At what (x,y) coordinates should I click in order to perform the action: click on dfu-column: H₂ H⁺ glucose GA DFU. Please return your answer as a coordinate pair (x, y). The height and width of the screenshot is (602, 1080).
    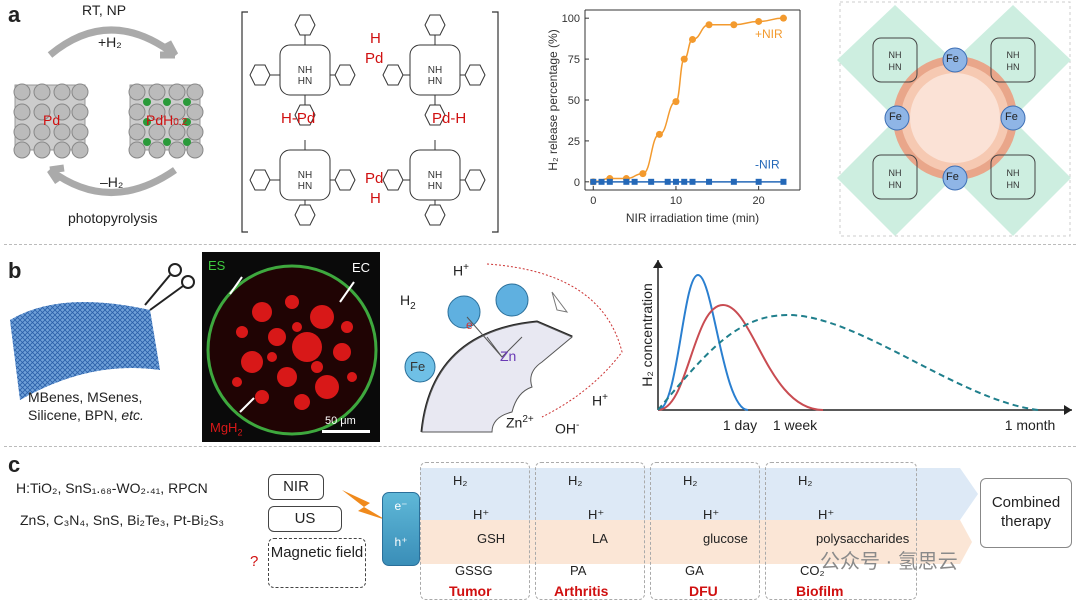
    Looking at the image, I should click on (705, 531).